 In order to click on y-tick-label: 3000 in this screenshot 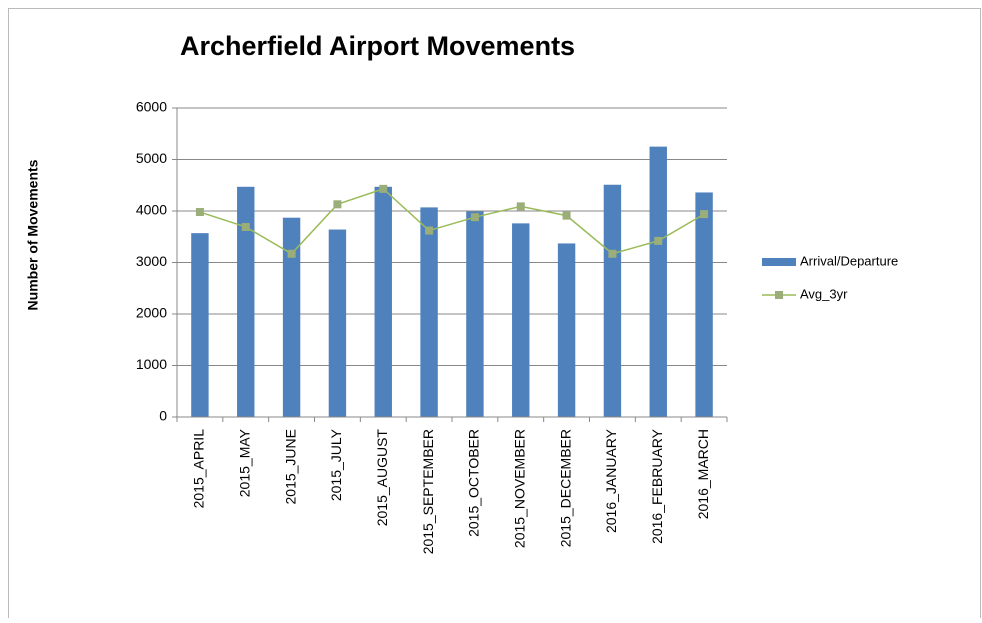, I will do `click(151, 261)`.